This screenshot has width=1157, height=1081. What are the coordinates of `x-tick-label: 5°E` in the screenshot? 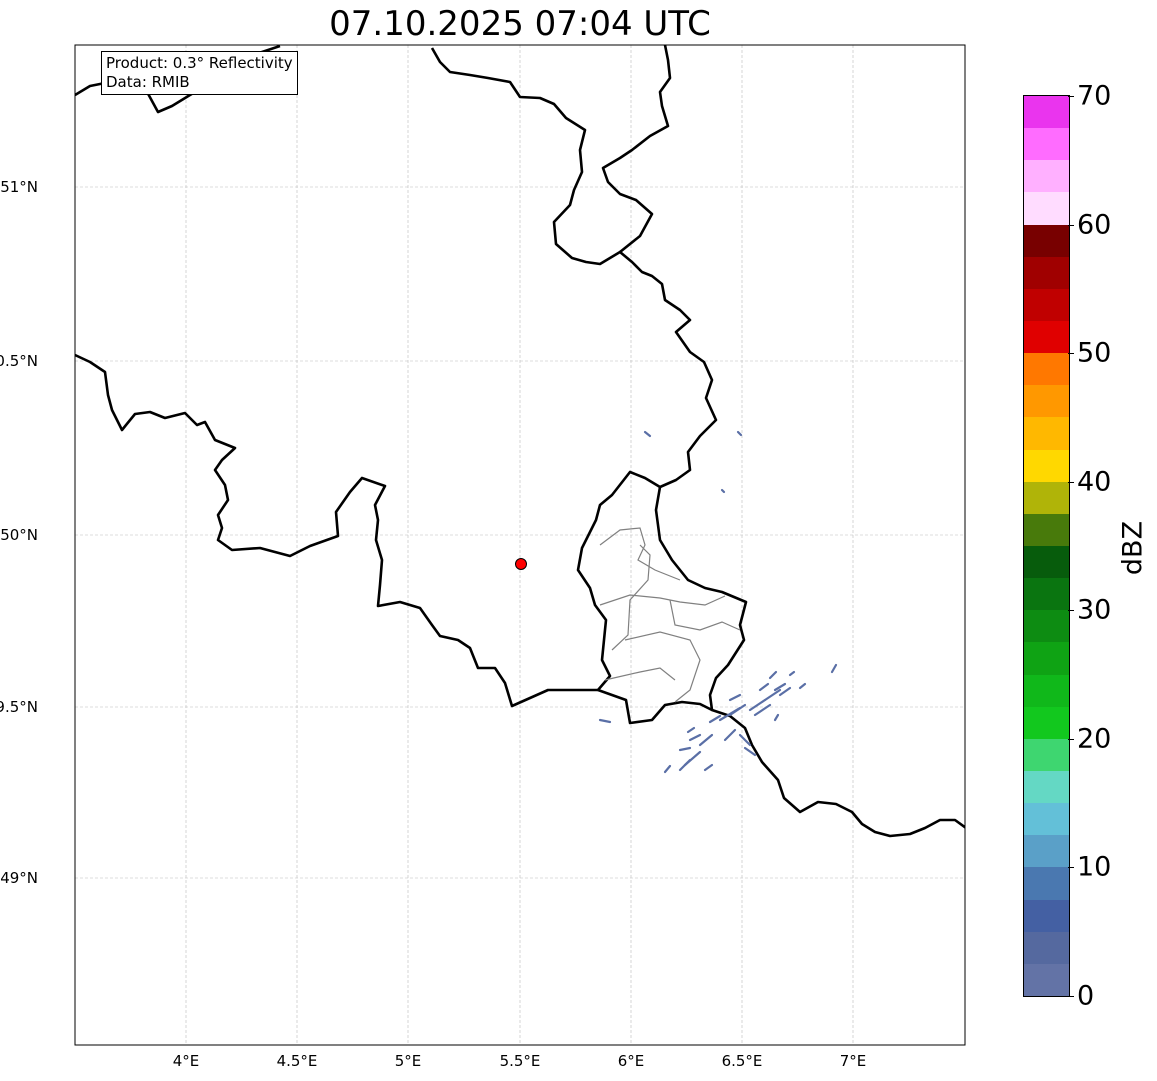 It's located at (408, 1061).